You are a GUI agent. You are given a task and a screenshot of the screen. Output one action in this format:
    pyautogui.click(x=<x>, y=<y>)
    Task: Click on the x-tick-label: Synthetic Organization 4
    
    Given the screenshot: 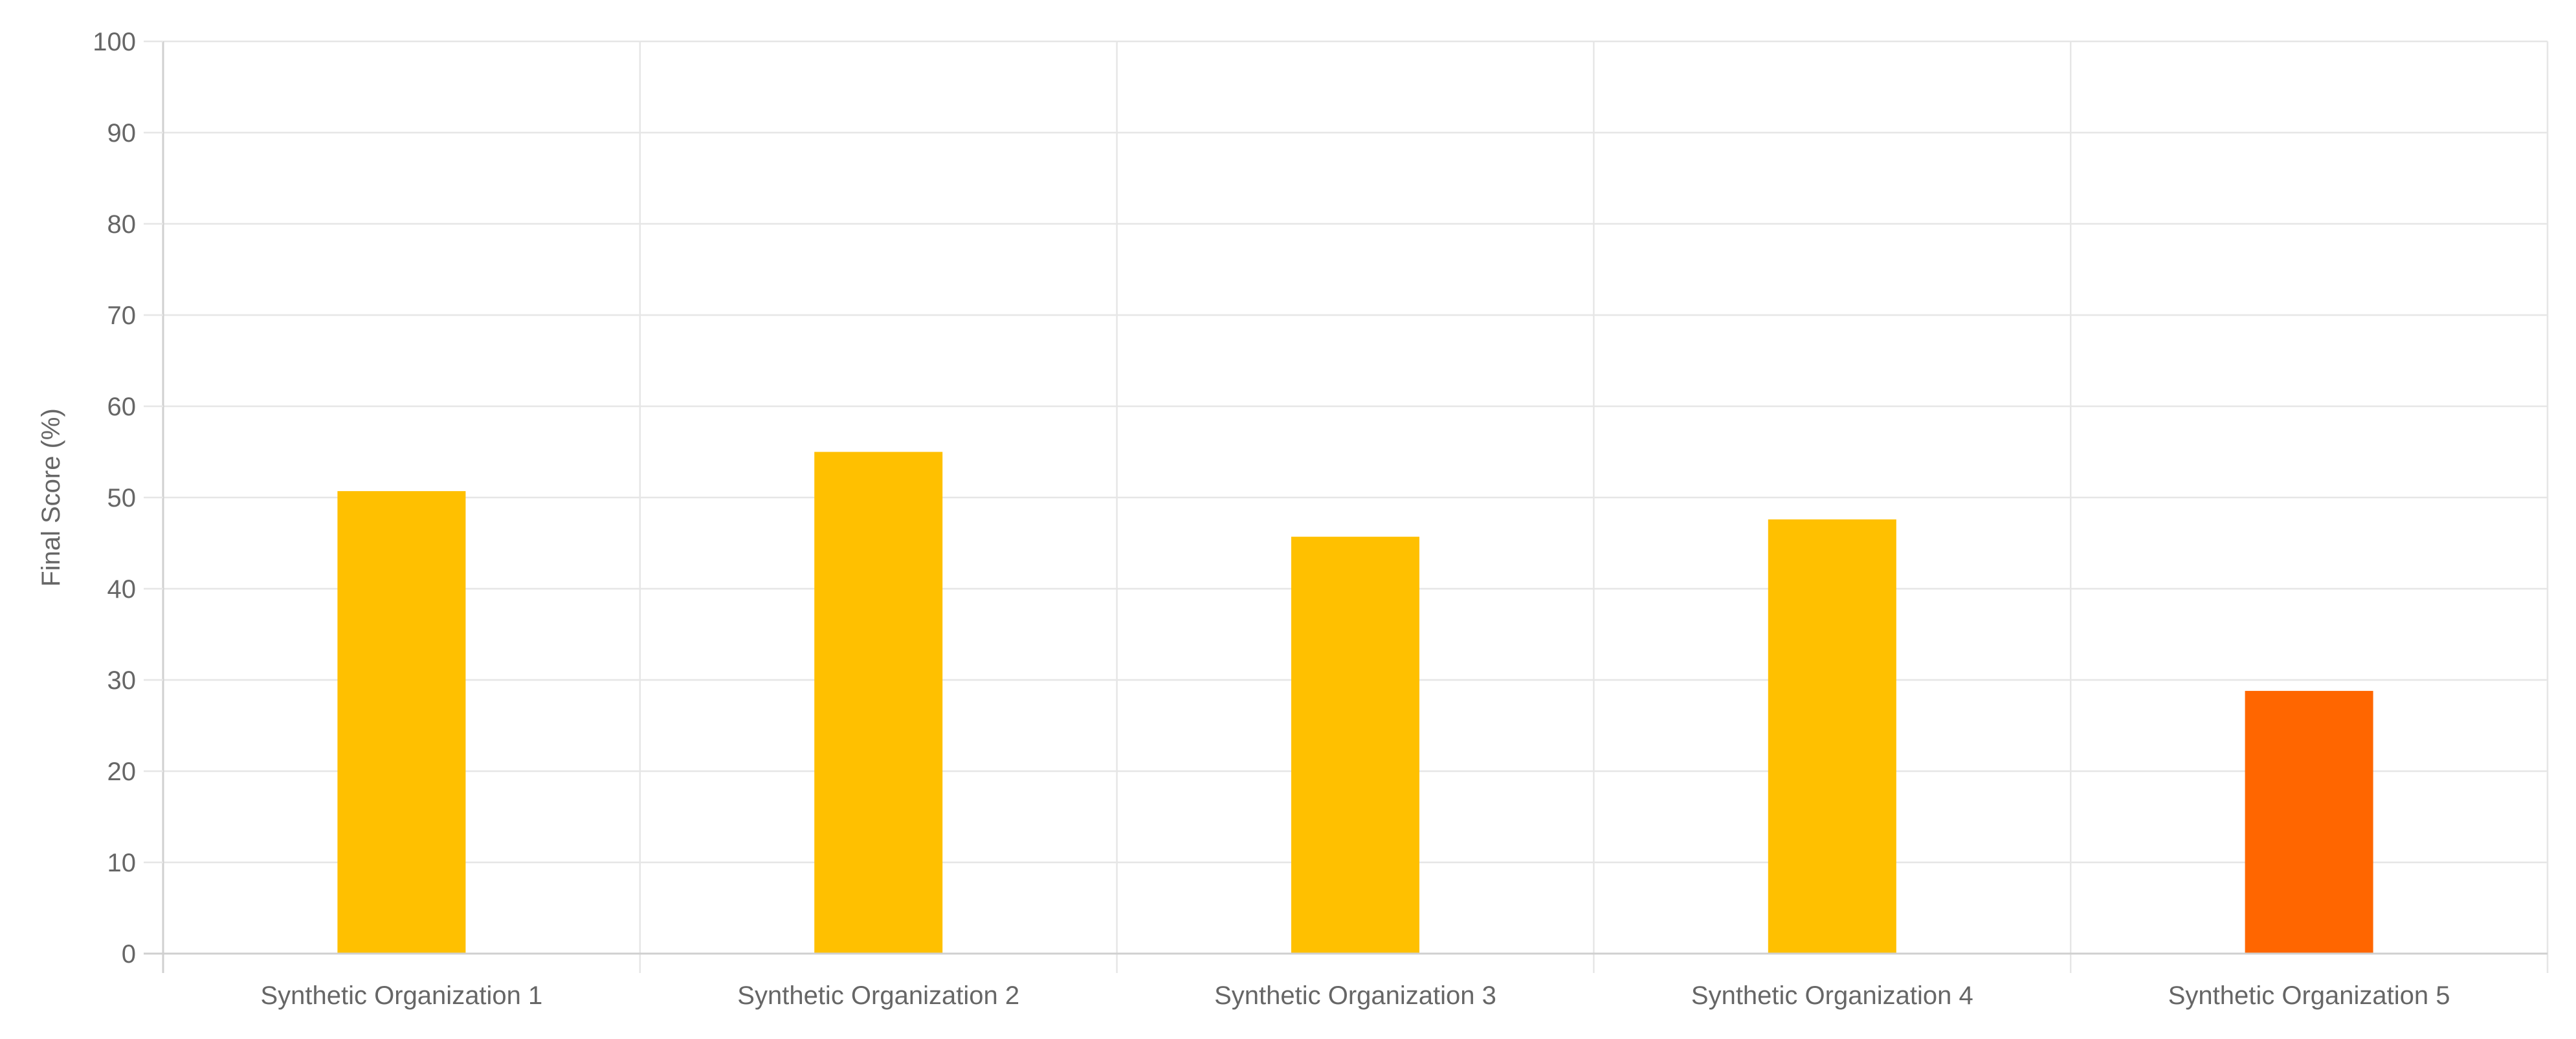 What is the action you would take?
    pyautogui.click(x=1832, y=996)
    